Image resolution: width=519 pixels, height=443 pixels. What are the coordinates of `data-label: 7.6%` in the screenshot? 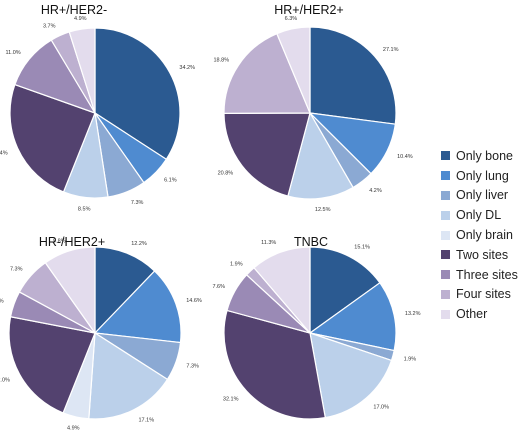 It's located at (218, 287).